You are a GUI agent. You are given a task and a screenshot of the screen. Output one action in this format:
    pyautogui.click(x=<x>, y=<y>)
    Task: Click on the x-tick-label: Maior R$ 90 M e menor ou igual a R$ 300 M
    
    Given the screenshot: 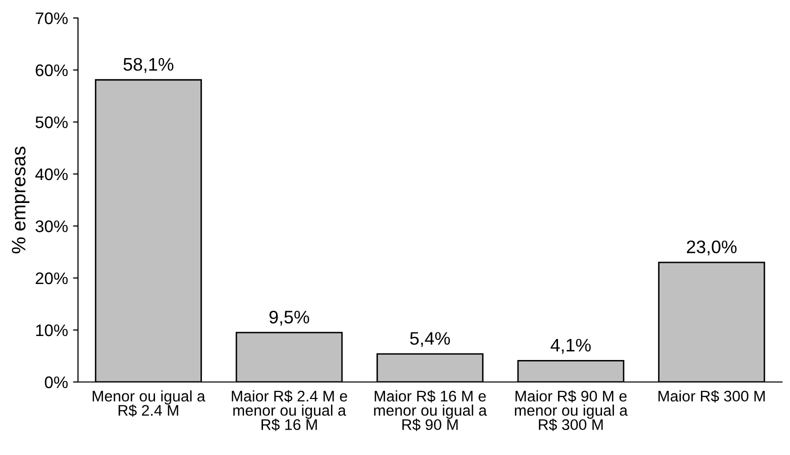 What is the action you would take?
    pyautogui.click(x=571, y=410)
    